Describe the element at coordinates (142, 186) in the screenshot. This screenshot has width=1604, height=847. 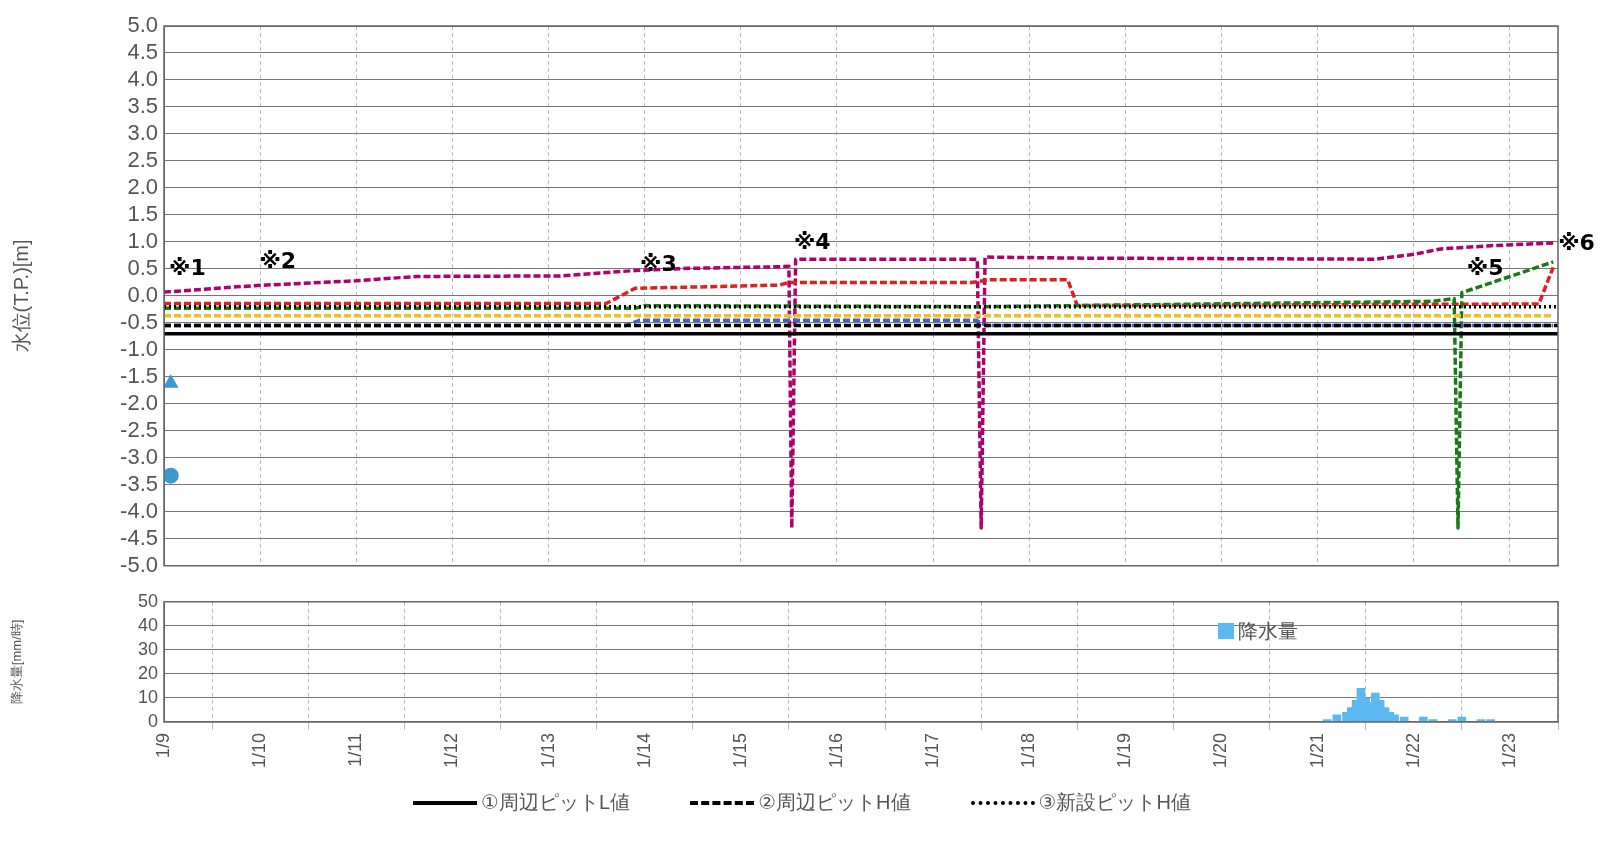
I see `y-tick-label: 2.0` at that location.